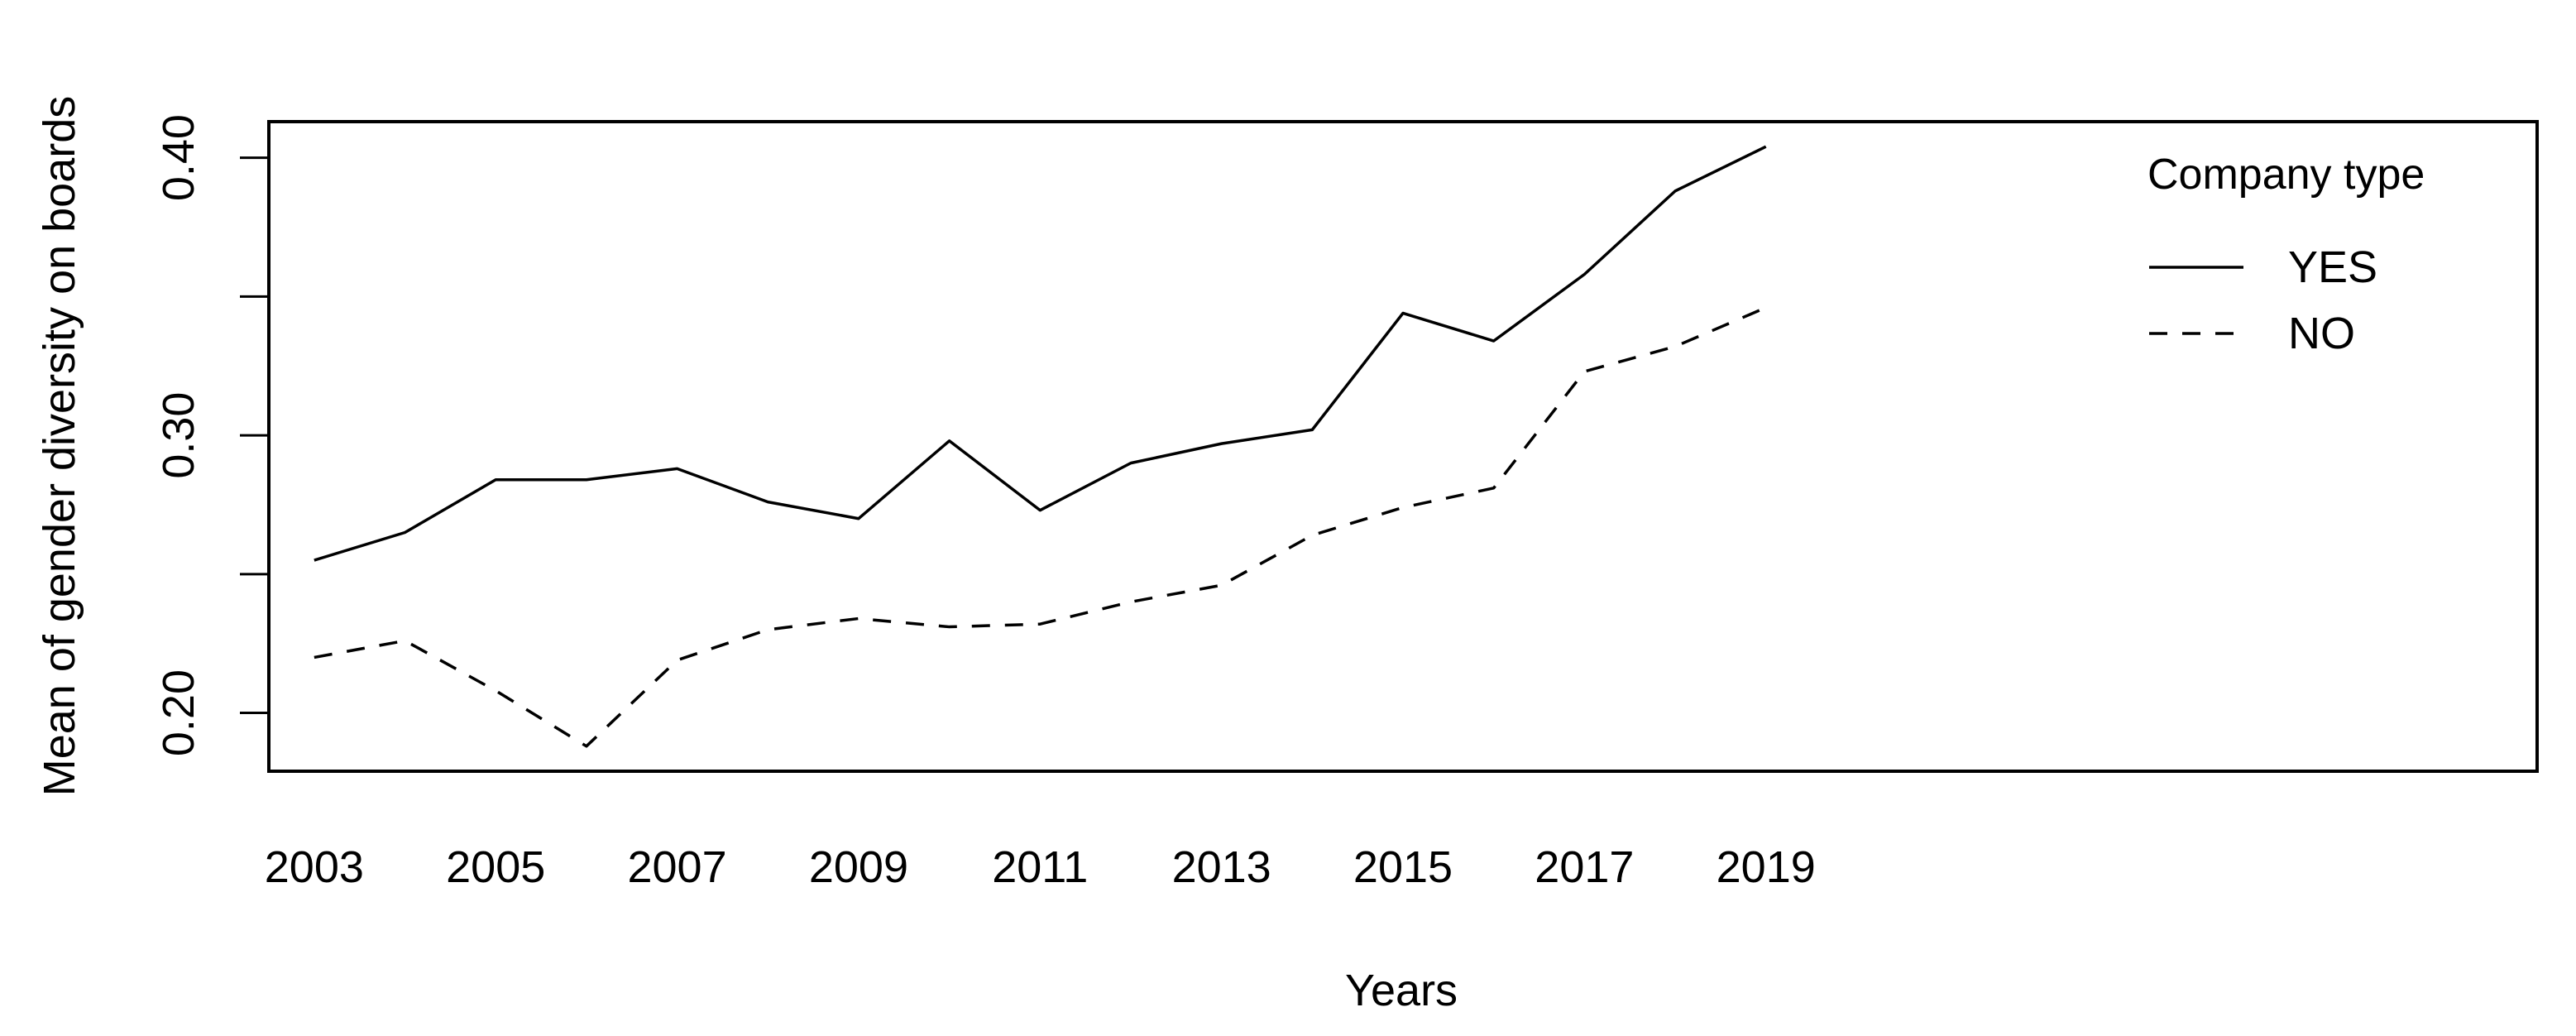  What do you see at coordinates (178, 435) in the screenshot?
I see `y-tick-label: 0.30` at bounding box center [178, 435].